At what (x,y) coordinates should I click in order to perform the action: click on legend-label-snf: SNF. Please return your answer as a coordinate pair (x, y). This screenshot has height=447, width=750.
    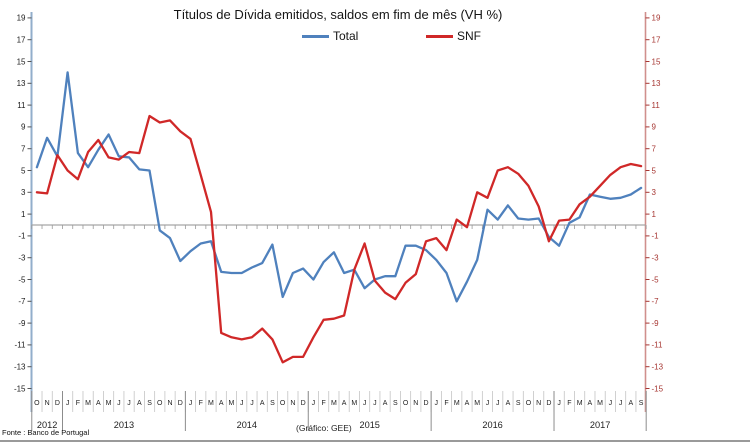
    Looking at the image, I should click on (469, 36).